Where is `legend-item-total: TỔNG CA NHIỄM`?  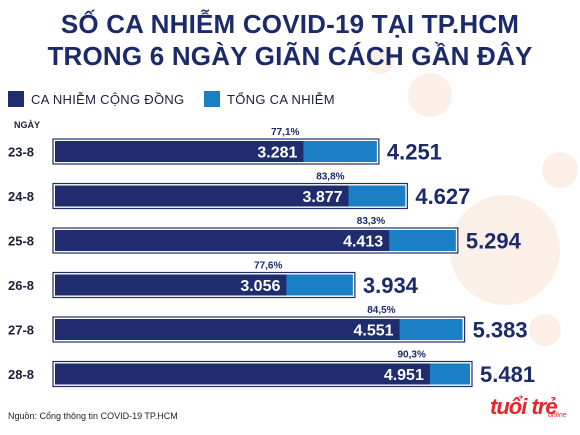
legend-item-total: TỔNG CA NHIỄM is located at coordinates (269, 99).